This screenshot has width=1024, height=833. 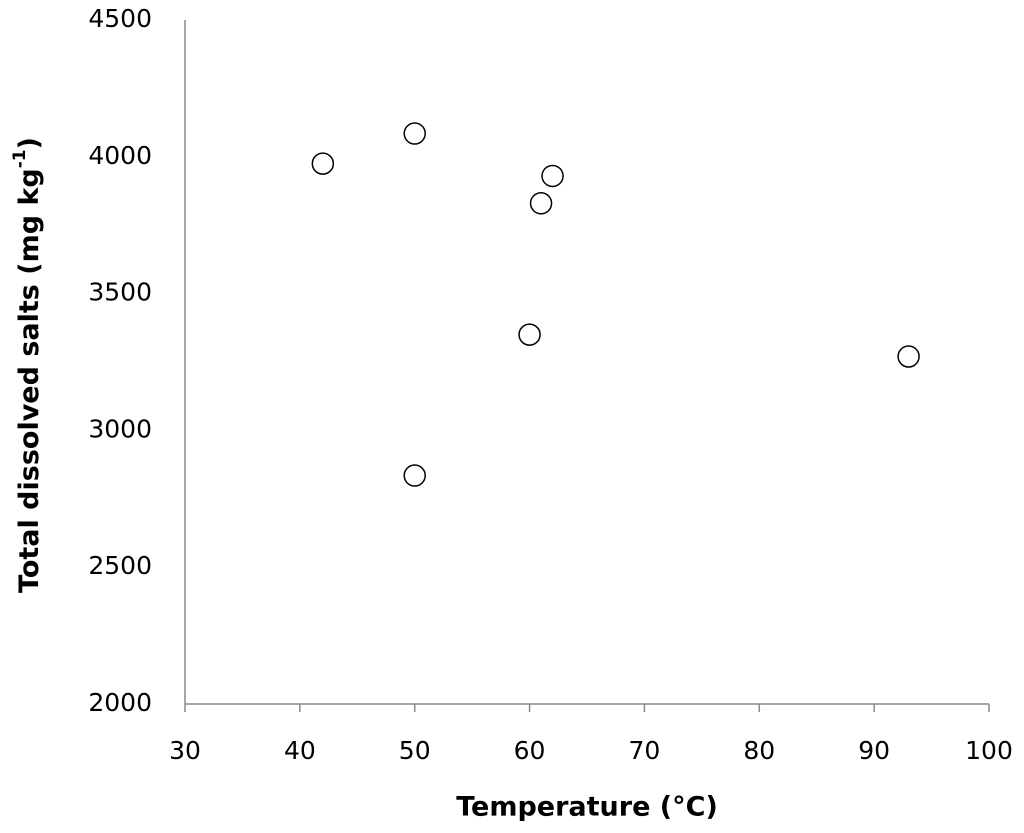 What do you see at coordinates (120, 565) in the screenshot?
I see `y-tick-label: 2500` at bounding box center [120, 565].